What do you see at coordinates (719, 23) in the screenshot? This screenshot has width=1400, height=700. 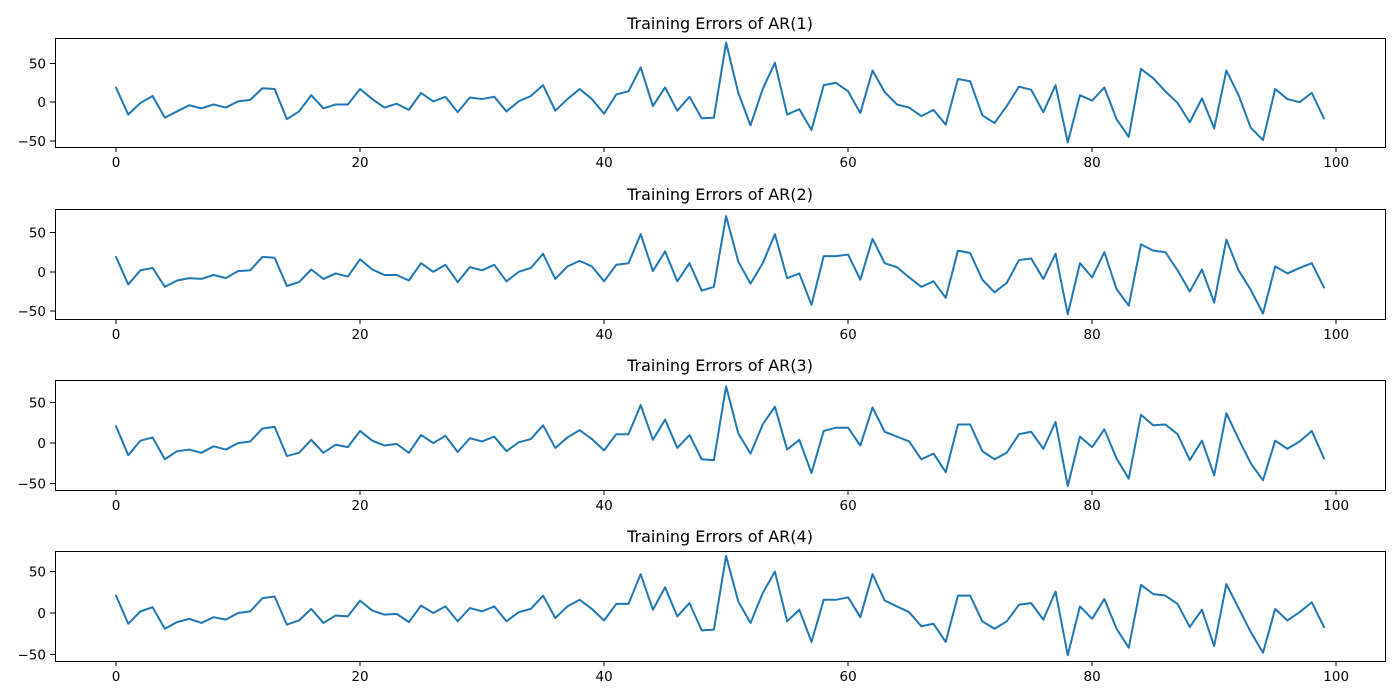 I see `subplot-title: Training Errors of AR(1)` at bounding box center [719, 23].